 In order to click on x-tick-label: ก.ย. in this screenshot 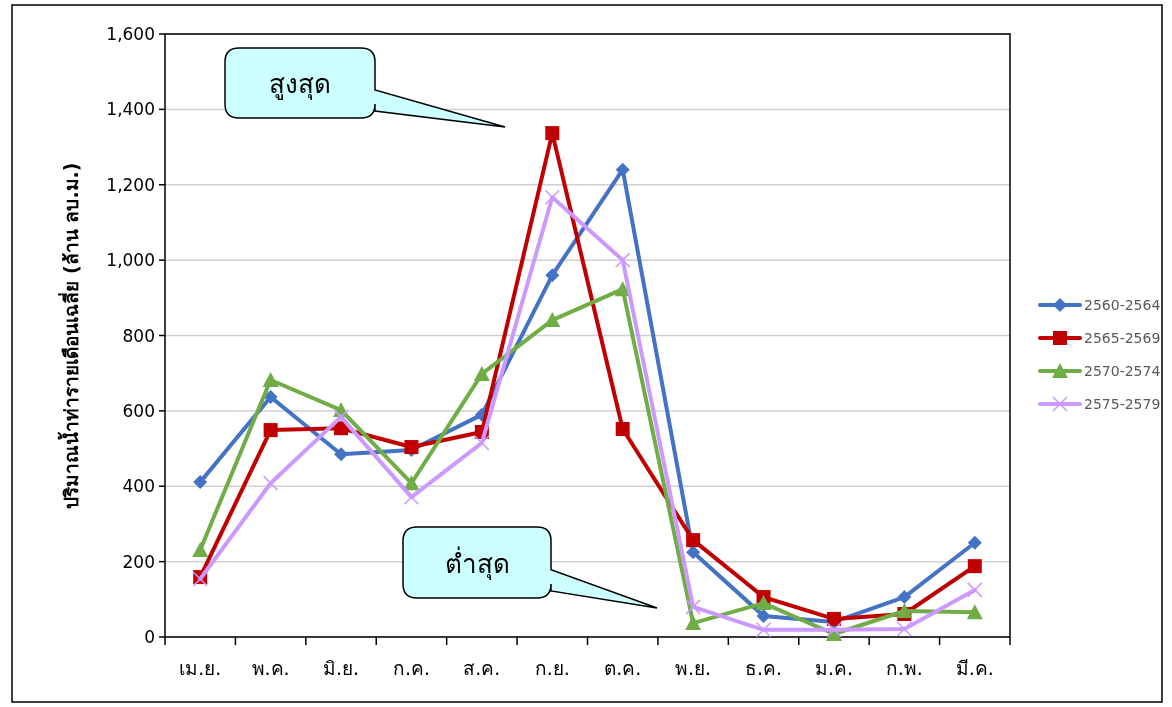, I will do `click(552, 668)`.